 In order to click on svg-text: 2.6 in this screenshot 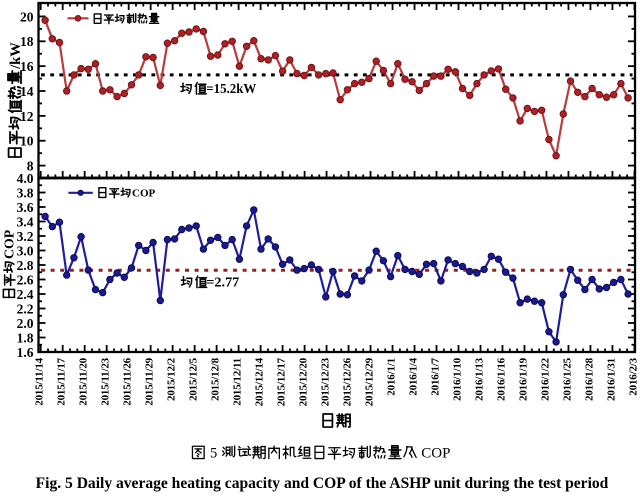, I will do `click(25, 279)`.